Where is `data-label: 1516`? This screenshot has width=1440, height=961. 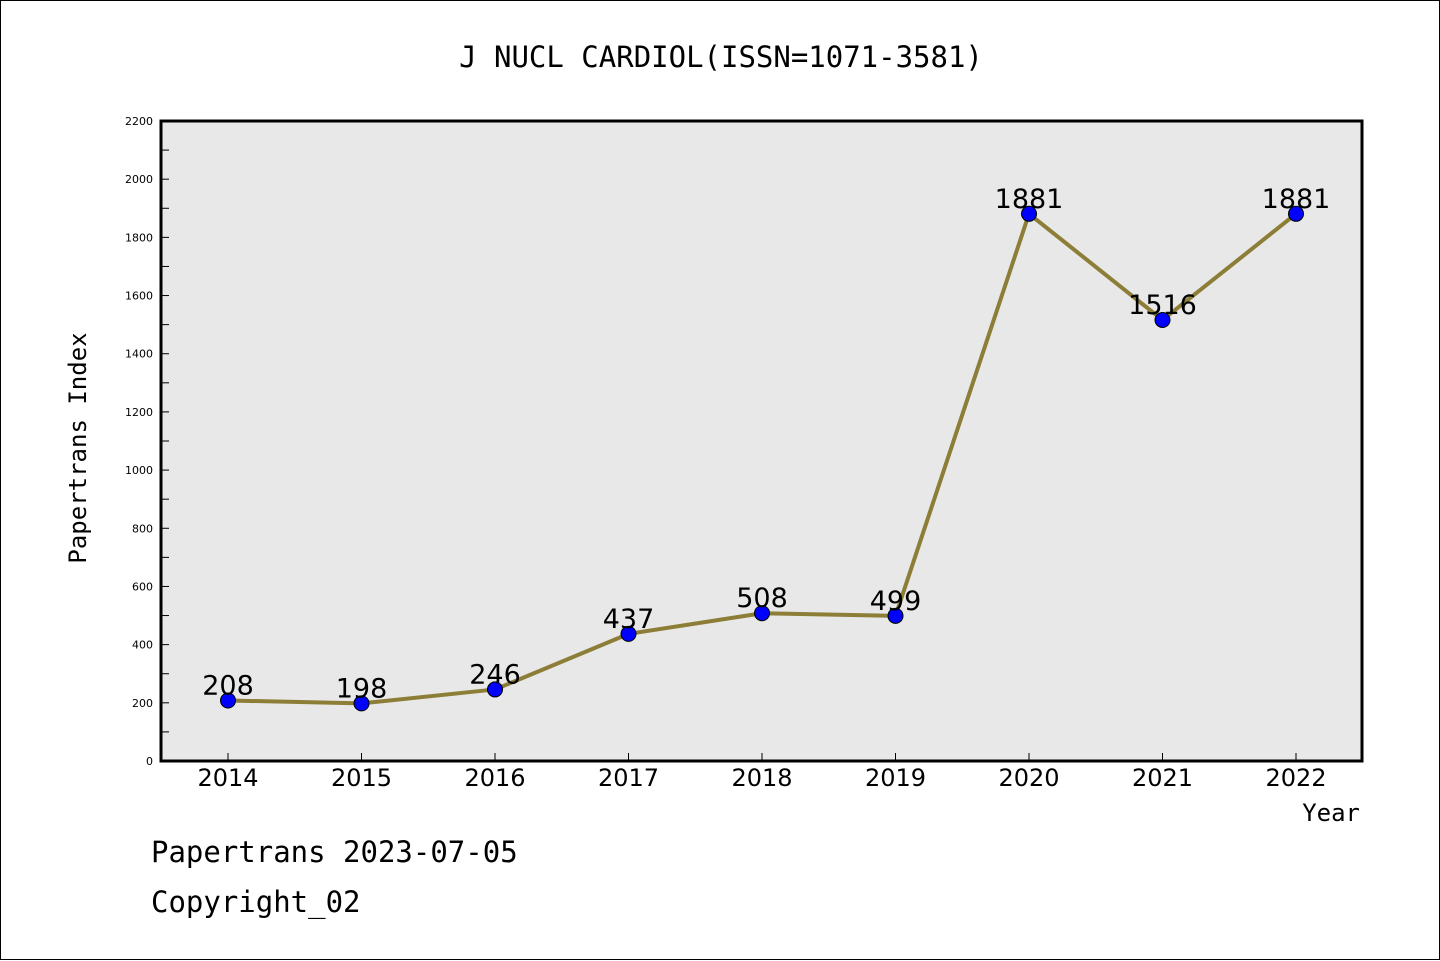 data-label: 1516 is located at coordinates (1162, 305).